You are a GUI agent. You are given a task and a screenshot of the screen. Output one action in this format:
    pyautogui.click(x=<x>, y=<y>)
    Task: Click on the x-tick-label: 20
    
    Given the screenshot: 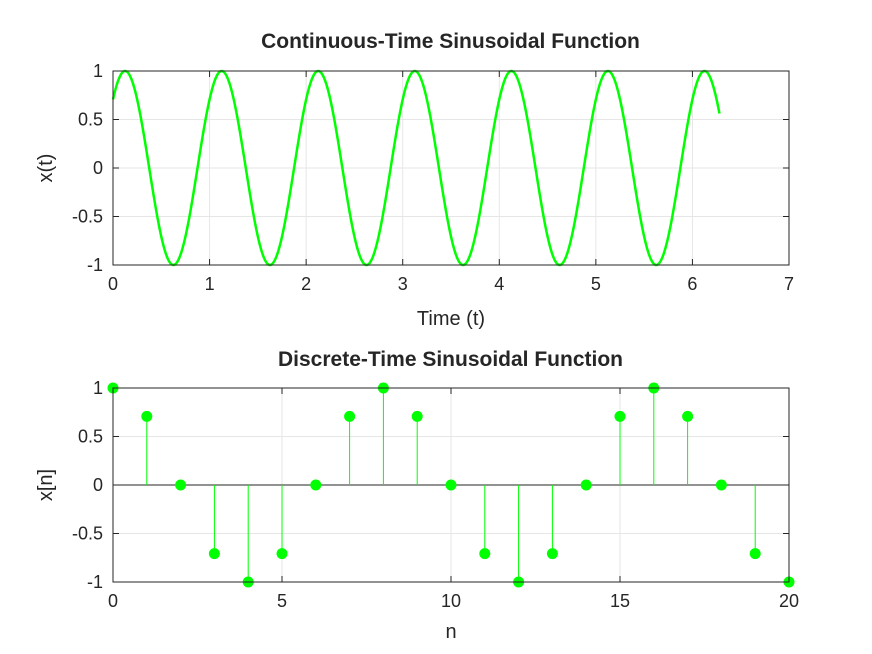 What is the action you would take?
    pyautogui.click(x=789, y=601)
    